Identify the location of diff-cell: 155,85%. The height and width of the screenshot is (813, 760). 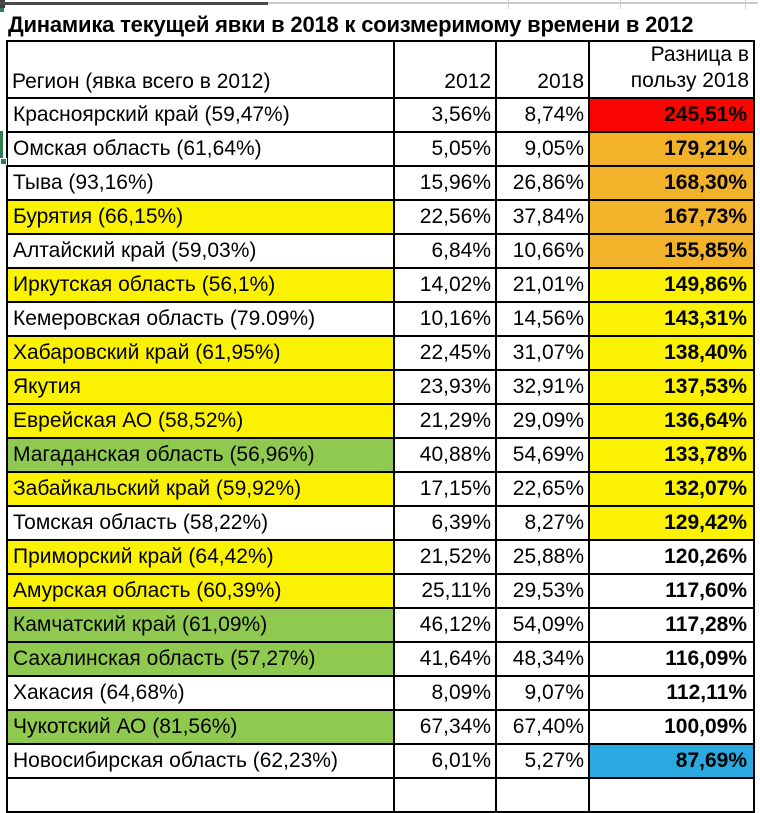
(671, 251).